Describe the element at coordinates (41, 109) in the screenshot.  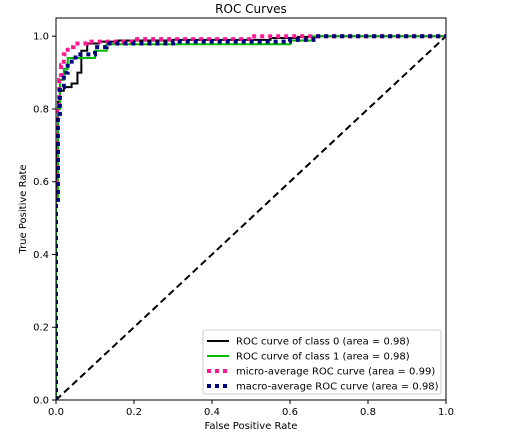
I see `y-tick-label: 0.8` at that location.